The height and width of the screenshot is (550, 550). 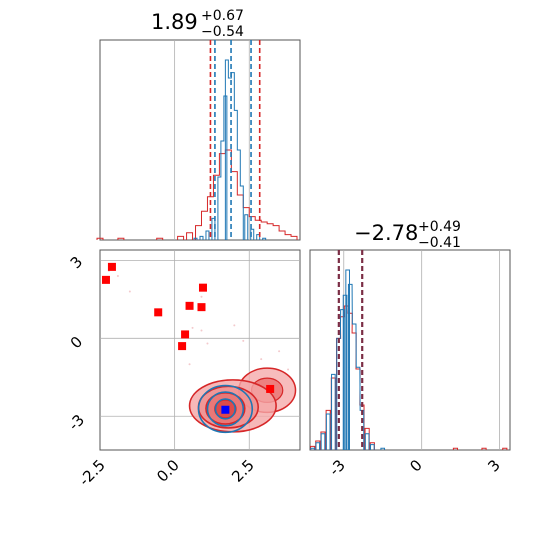 I want to click on param1-title-minus: −0.54, so click(x=222, y=32).